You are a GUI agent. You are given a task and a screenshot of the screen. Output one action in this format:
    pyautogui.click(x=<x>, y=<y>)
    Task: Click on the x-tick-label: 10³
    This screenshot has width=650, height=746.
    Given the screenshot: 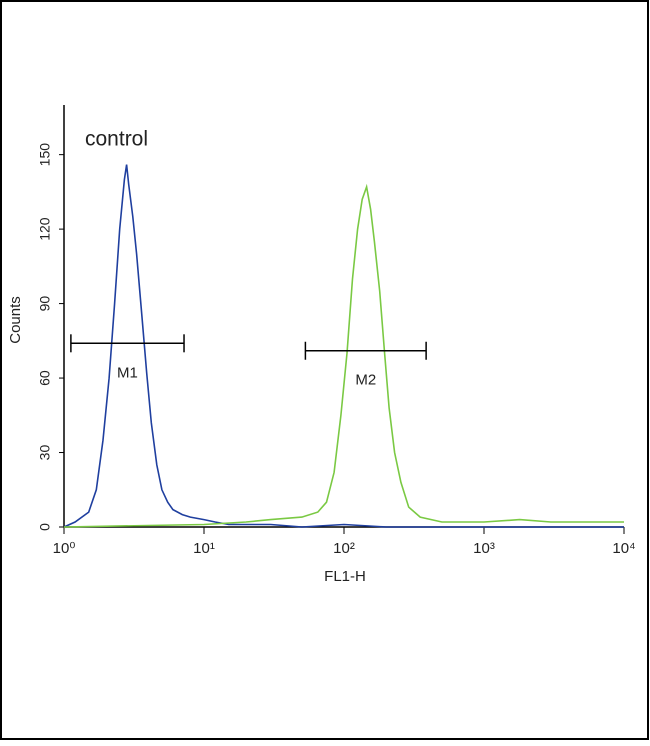 What is the action you would take?
    pyautogui.click(x=484, y=548)
    